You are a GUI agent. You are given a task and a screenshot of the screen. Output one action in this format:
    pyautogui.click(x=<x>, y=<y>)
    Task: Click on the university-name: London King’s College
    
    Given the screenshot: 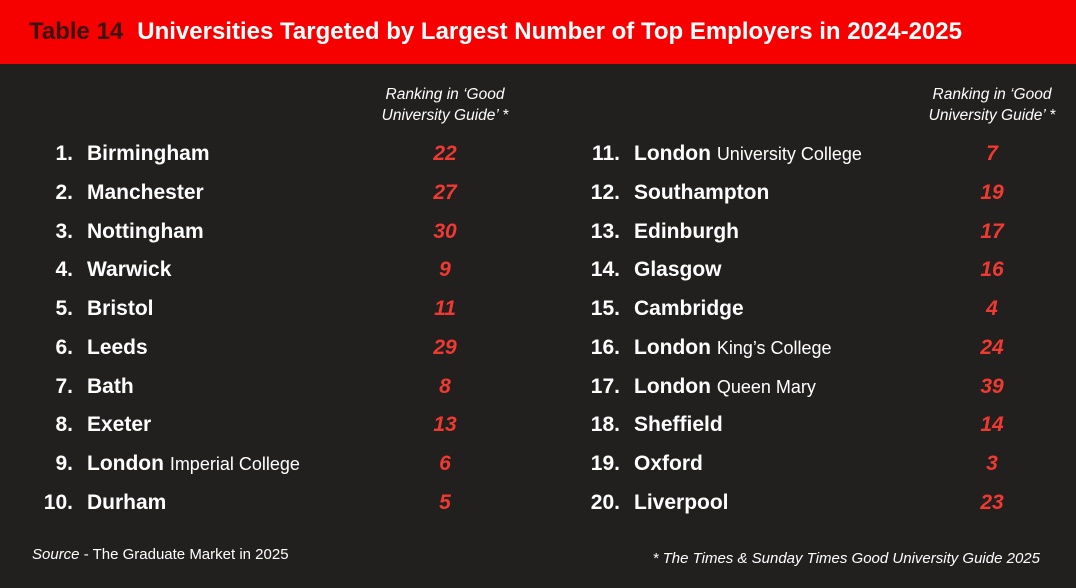 What is the action you would take?
    pyautogui.click(x=733, y=348)
    